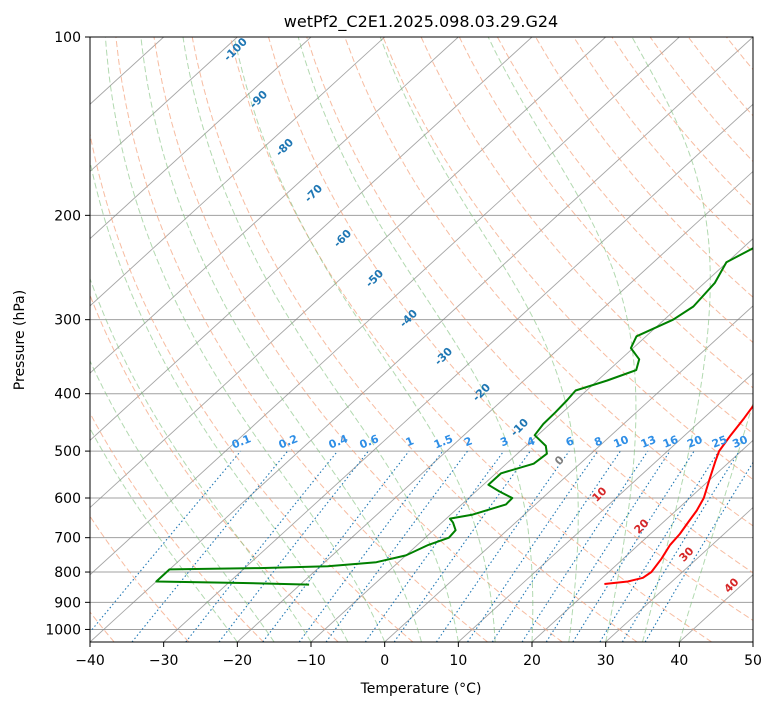 This screenshot has width=775, height=708. Describe the element at coordinates (670, 442) in the screenshot. I see `mixing-ratio-label: 16` at that location.